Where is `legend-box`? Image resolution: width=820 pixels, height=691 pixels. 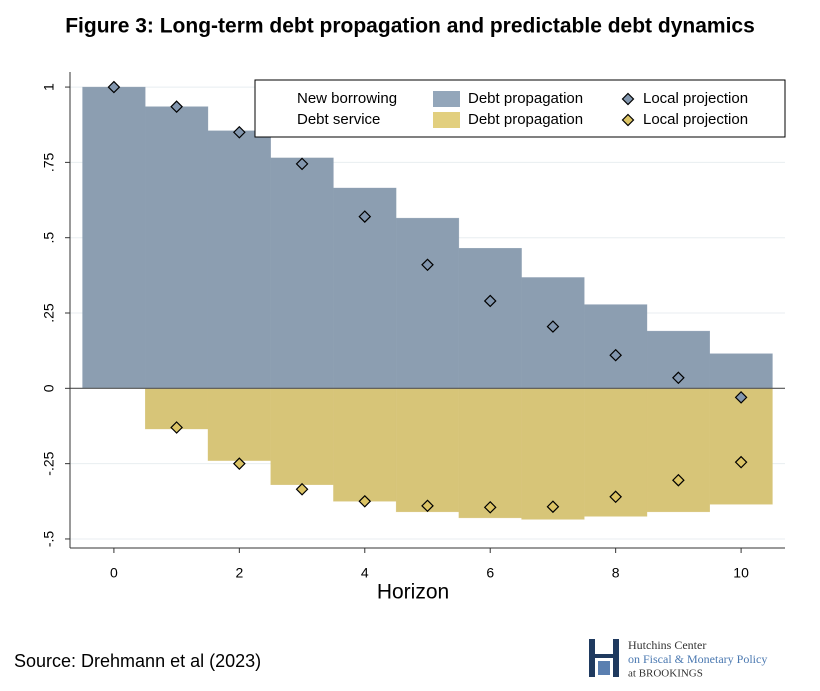
legend-box is located at coordinates (520, 108).